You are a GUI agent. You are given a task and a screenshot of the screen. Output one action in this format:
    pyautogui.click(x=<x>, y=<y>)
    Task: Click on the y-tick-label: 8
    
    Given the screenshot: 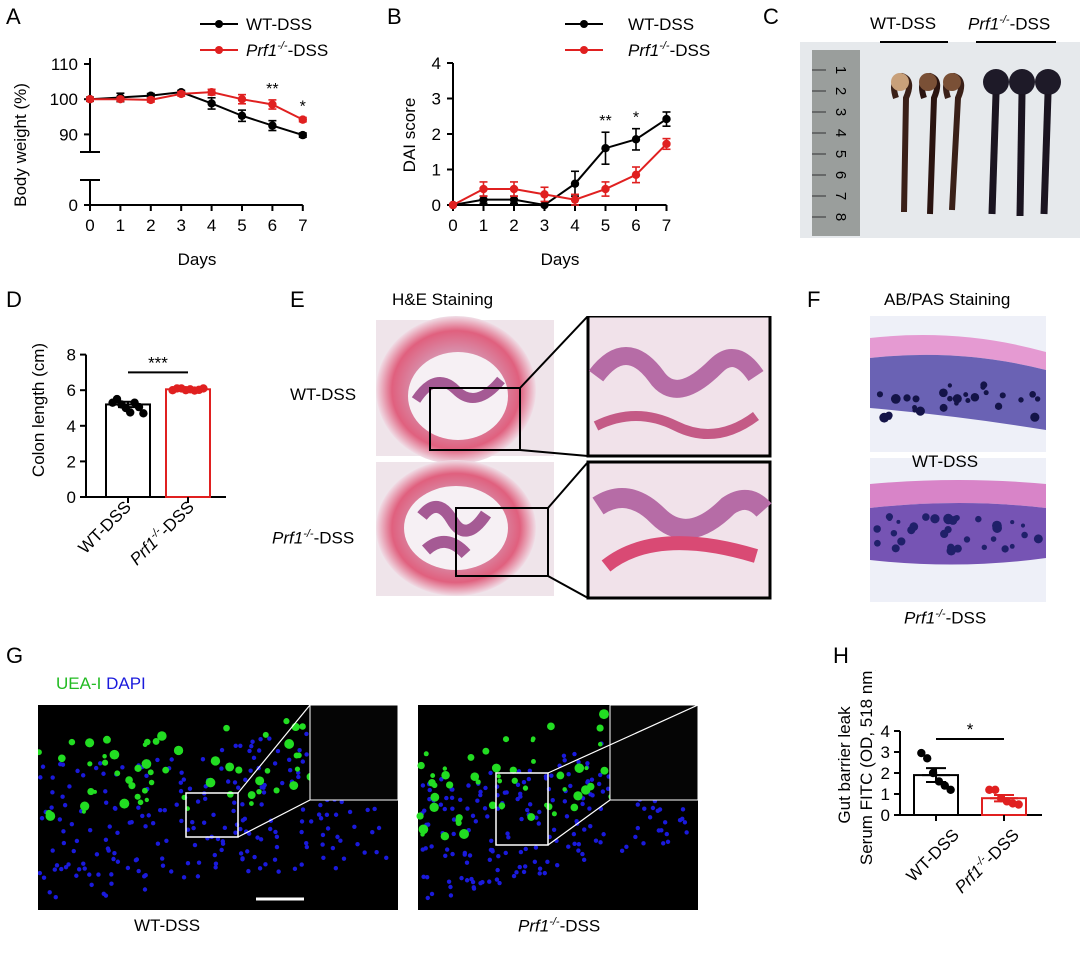 What is the action you would take?
    pyautogui.click(x=71, y=355)
    